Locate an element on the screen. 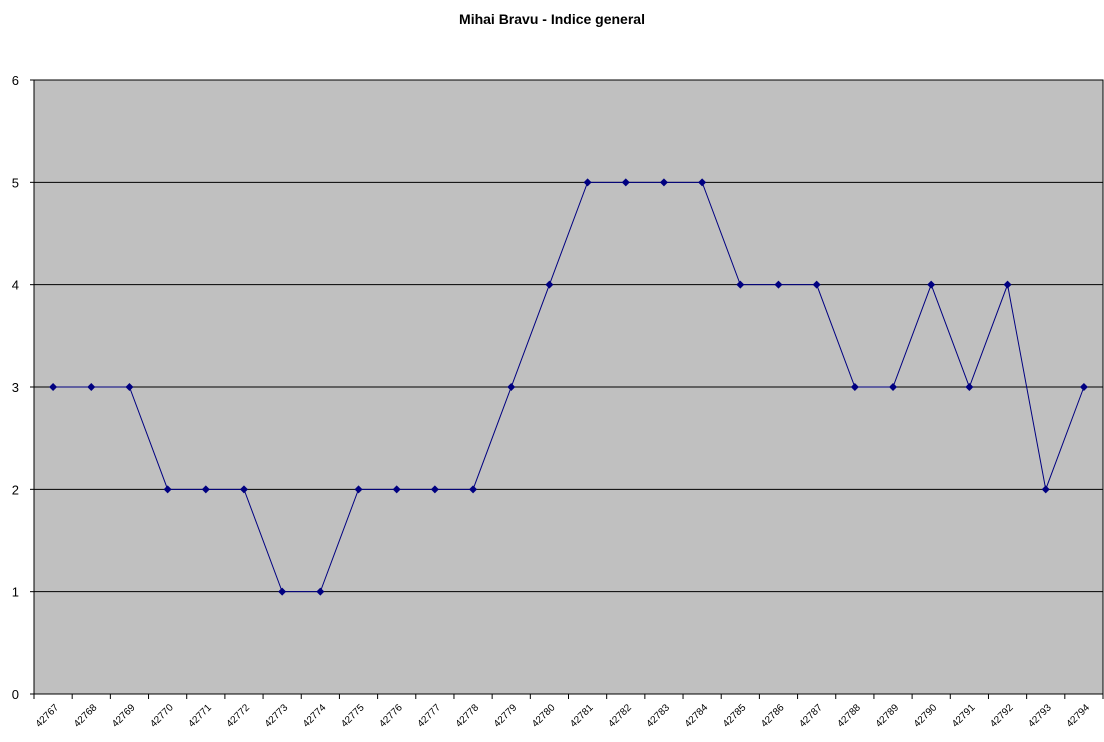 The image size is (1104, 742). x-tick-label: 42781 is located at coordinates (582, 716).